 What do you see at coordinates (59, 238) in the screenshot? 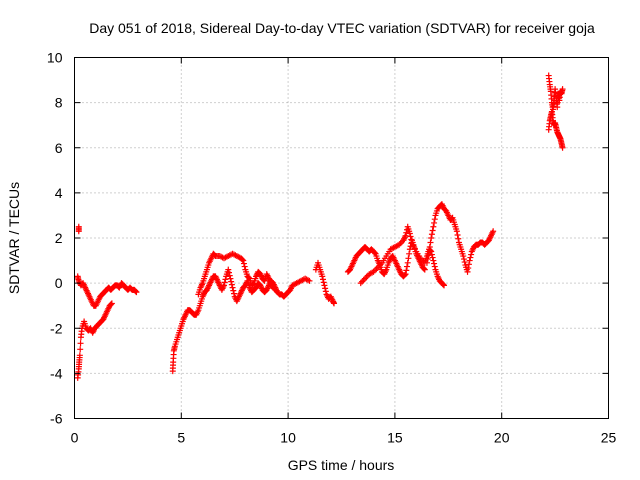
I see `y-tick-label: 2` at bounding box center [59, 238].